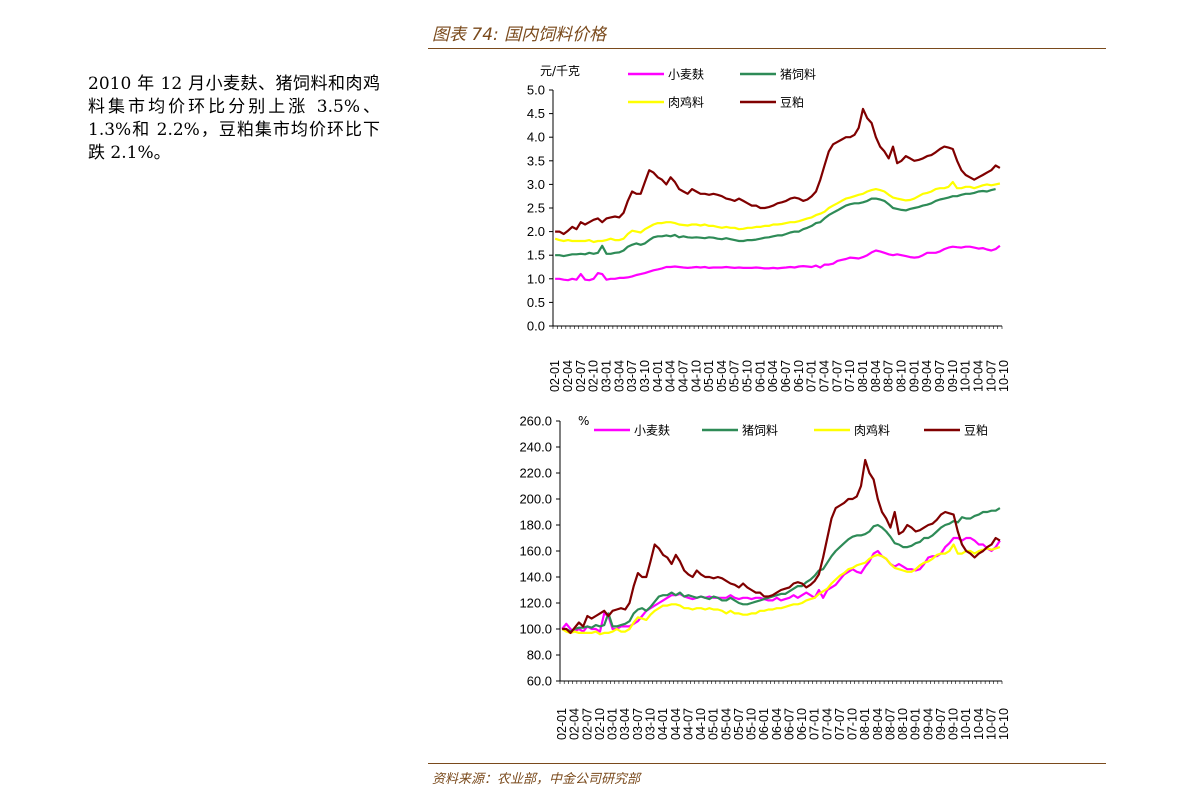 This screenshot has height=804, width=1191. Describe the element at coordinates (536, 90) in the screenshot. I see `chart1-ytick-label: 5.0` at that location.